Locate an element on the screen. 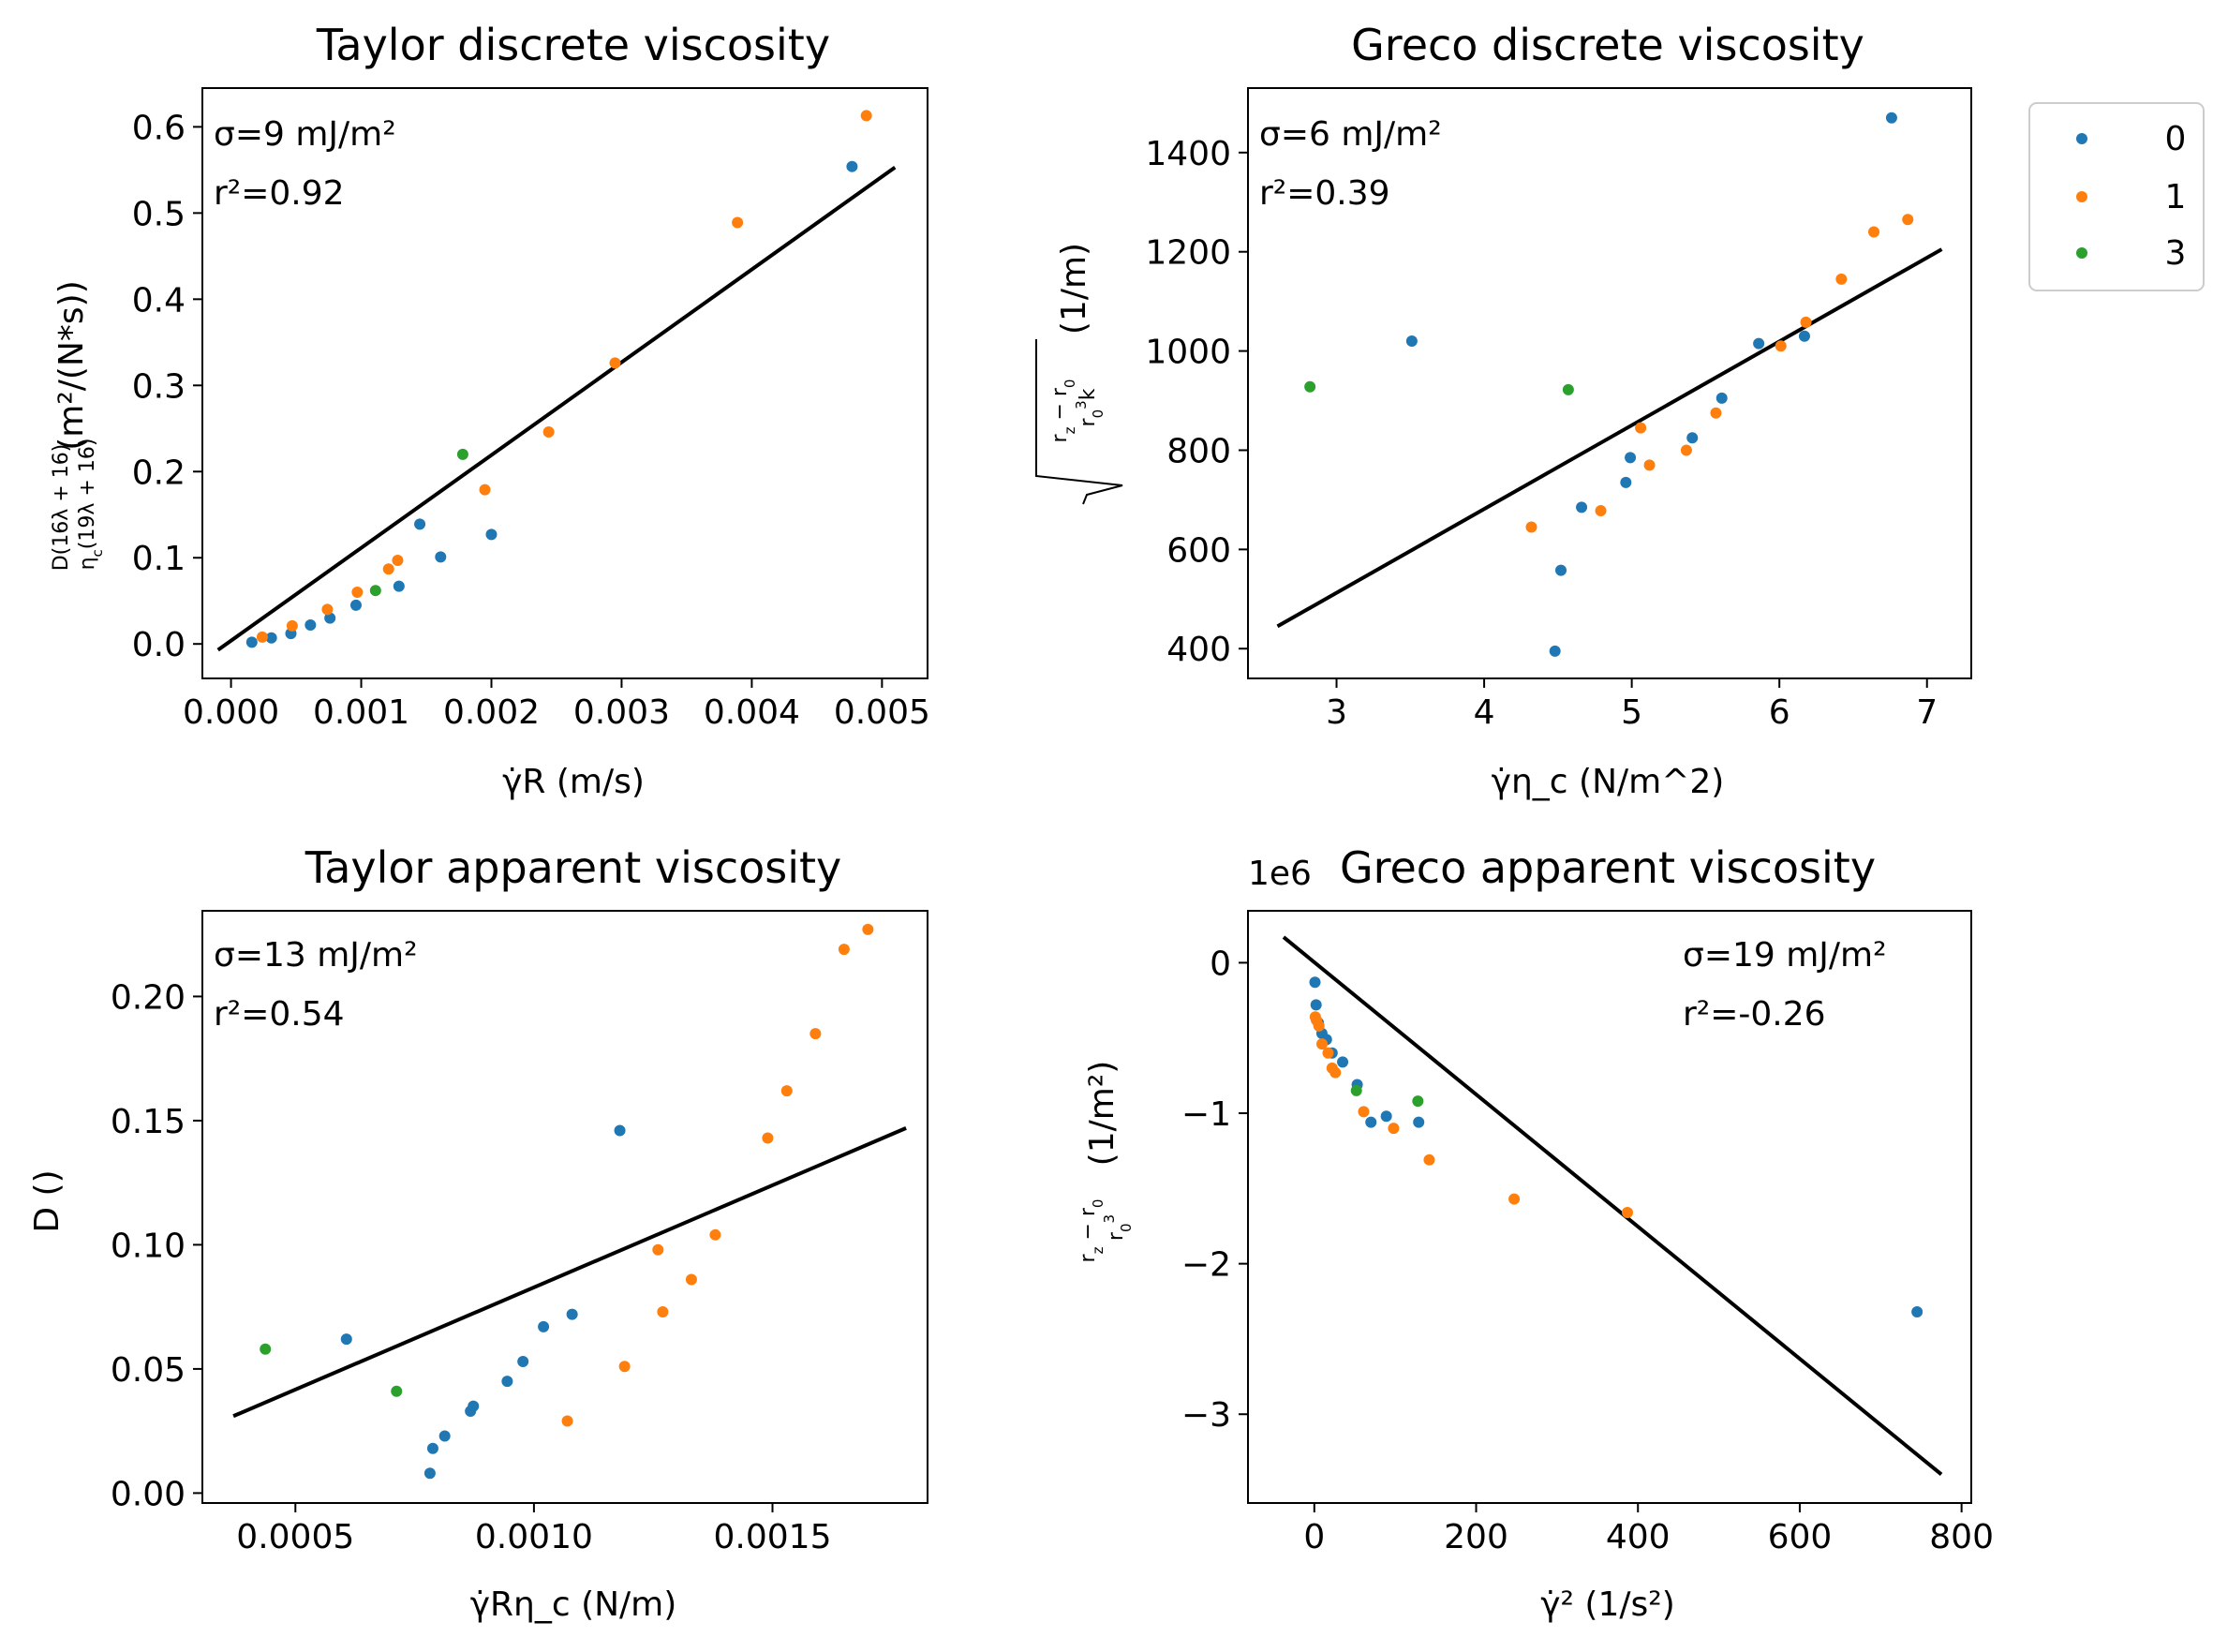 Image resolution: width=2213 pixels, height=1652 pixels. y-axis-label: rz − r0 r03 (1/m²) is located at coordinates (1106, 1162).